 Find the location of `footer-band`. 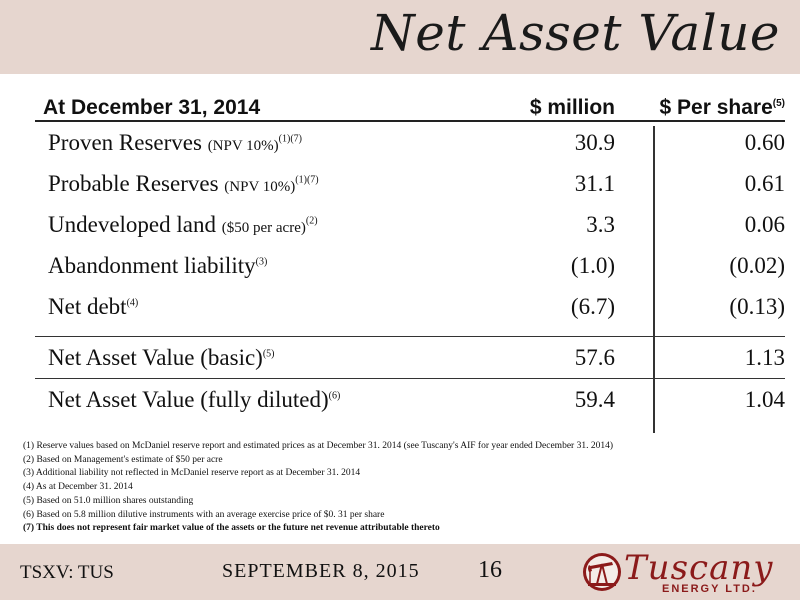

footer-band is located at coordinates (400, 572).